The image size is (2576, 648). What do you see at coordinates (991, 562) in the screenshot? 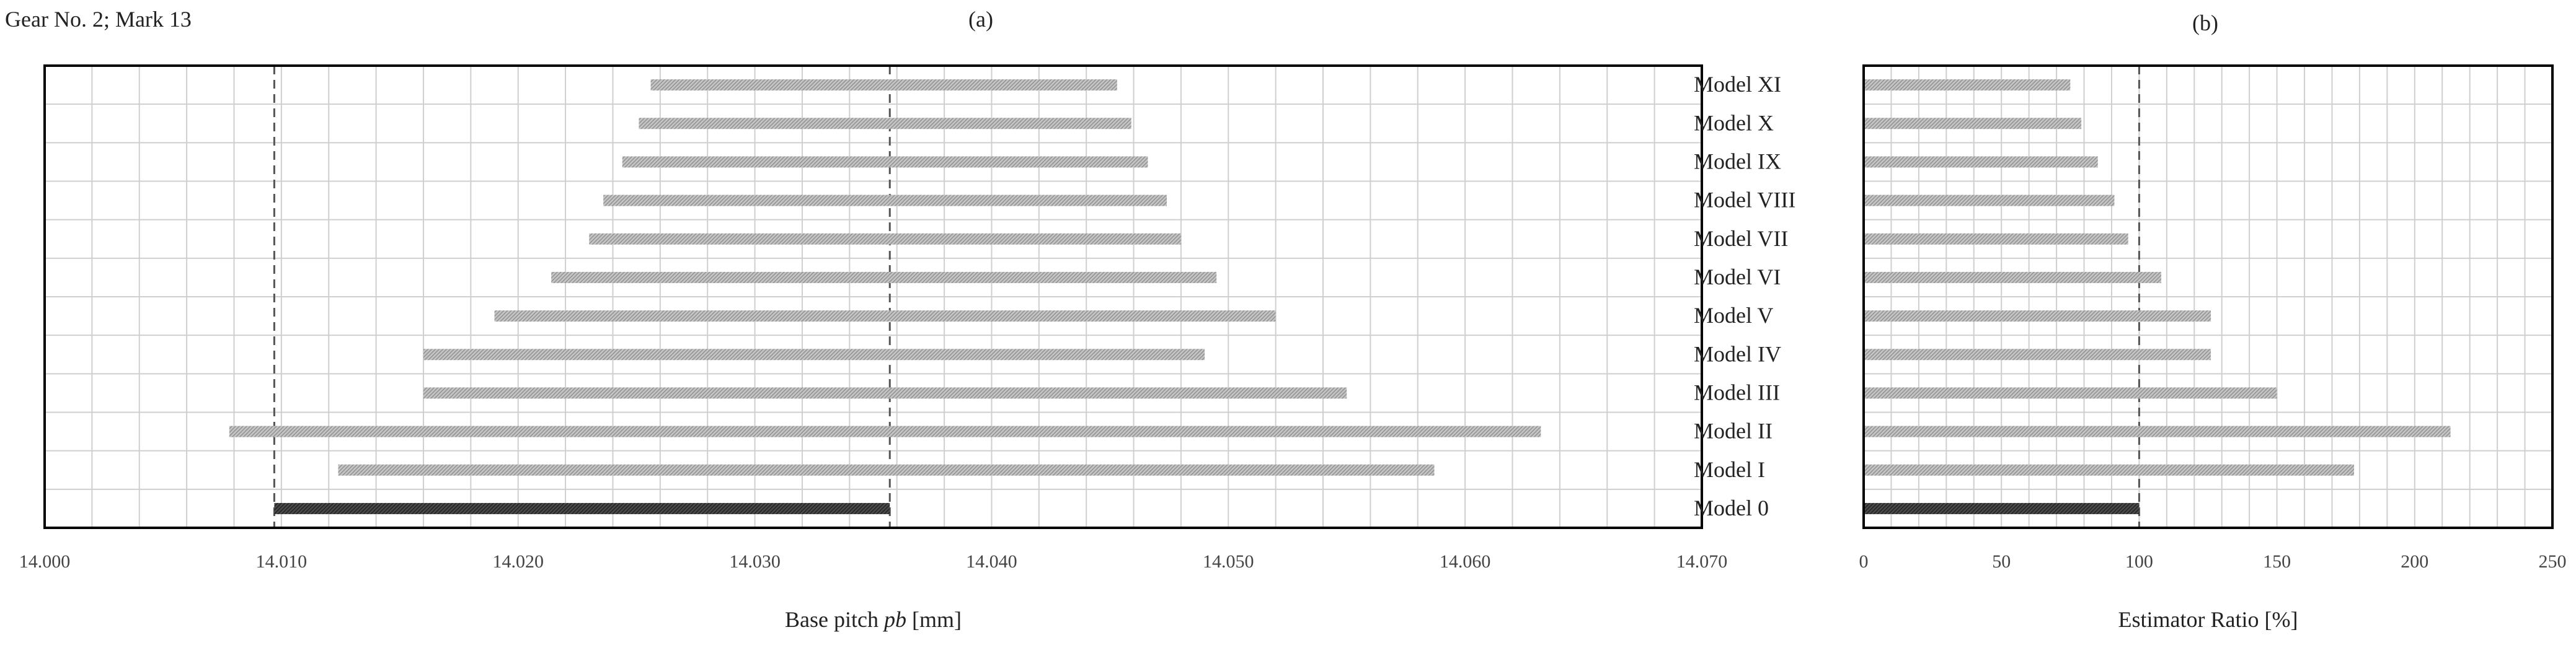
I see `panel-a-tick-label: 14.040` at bounding box center [991, 562].